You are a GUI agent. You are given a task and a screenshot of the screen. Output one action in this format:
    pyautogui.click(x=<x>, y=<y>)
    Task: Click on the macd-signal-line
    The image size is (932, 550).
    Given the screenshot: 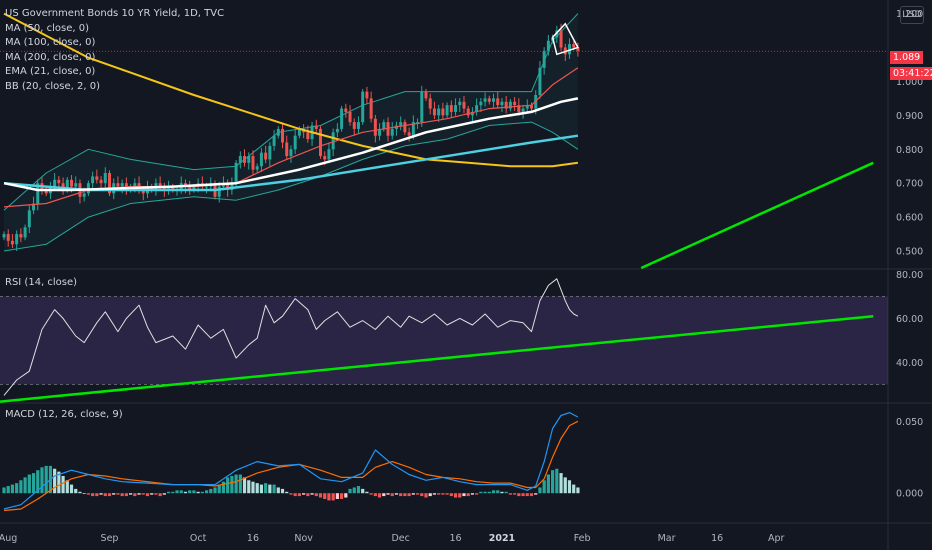 What is the action you would take?
    pyautogui.click(x=291, y=466)
    